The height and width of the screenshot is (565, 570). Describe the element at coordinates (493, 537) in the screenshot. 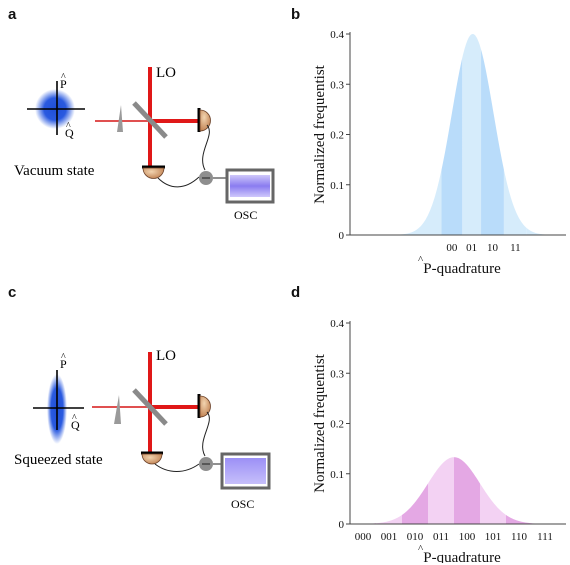

I see `bin-label: 101` at that location.